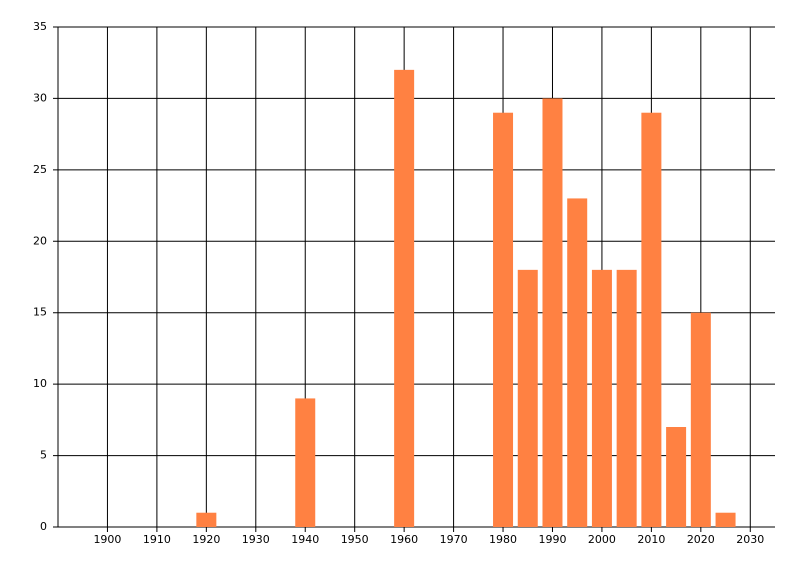 The height and width of the screenshot is (576, 800). Describe the element at coordinates (206, 539) in the screenshot. I see `x-tick-label: 1920` at that location.